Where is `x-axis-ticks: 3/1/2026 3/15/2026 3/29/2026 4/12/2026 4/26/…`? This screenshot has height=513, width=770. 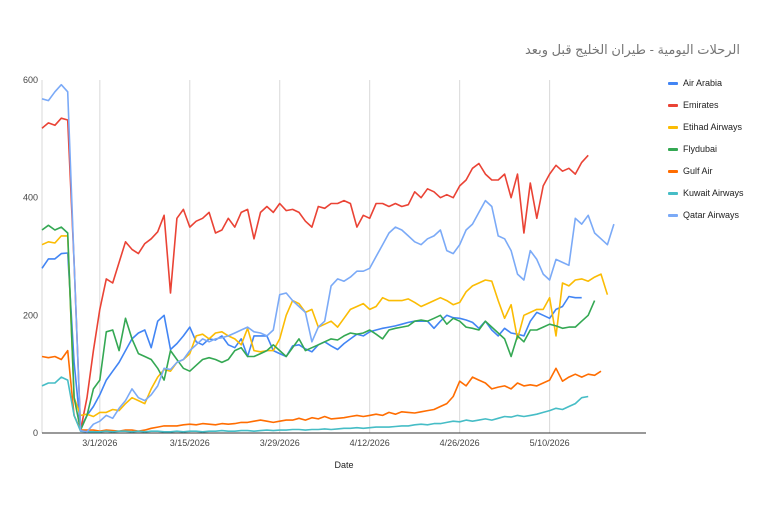
x-axis-ticks: 3/1/2026 3/15/2026 3/29/2026 4/12/2026 4/26/… is located at coordinates (325, 443).